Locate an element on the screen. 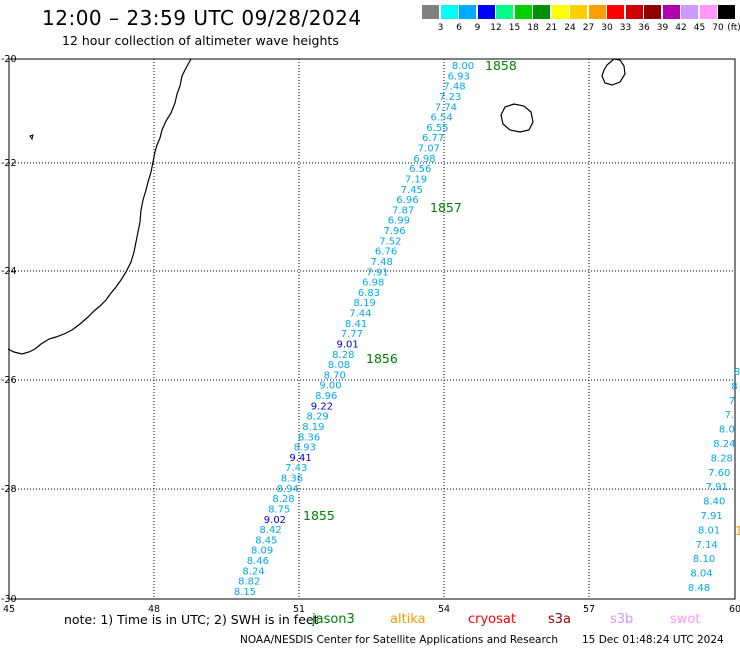 This screenshot has height=650, width=740. mission-label: cryosat is located at coordinates (492, 619).